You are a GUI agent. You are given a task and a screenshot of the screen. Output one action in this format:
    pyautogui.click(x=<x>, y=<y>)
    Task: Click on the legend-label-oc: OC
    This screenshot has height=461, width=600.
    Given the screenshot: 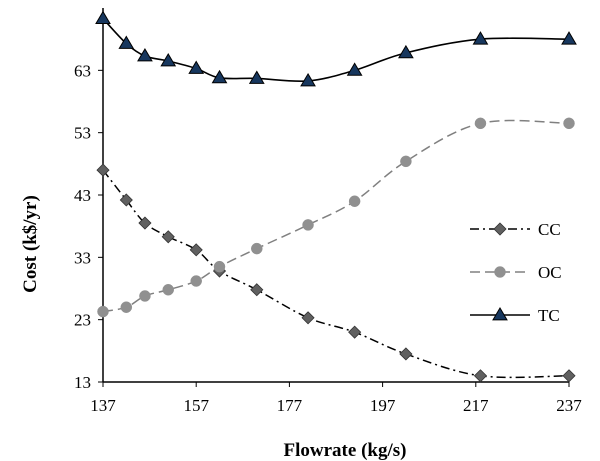 What is the action you would take?
    pyautogui.click(x=550, y=272)
    